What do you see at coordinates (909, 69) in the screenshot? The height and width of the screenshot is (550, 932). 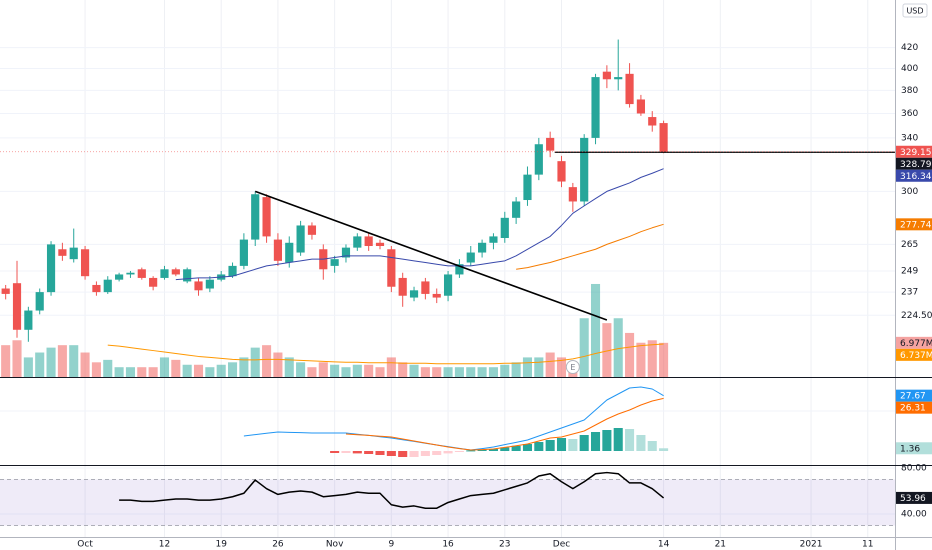 I see `y-tick-label: 400` at bounding box center [909, 69].